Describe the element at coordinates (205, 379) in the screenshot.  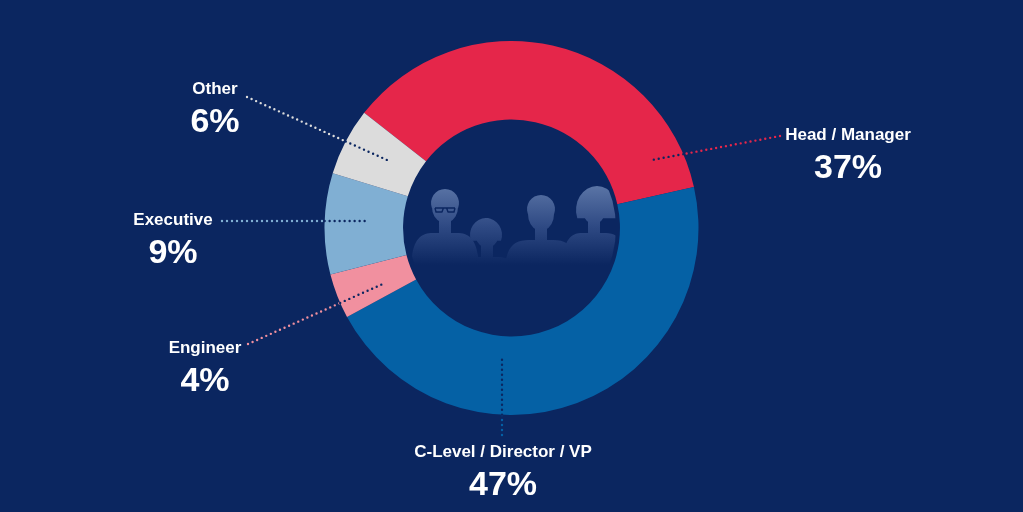
I see `data-label: 4%` at that location.